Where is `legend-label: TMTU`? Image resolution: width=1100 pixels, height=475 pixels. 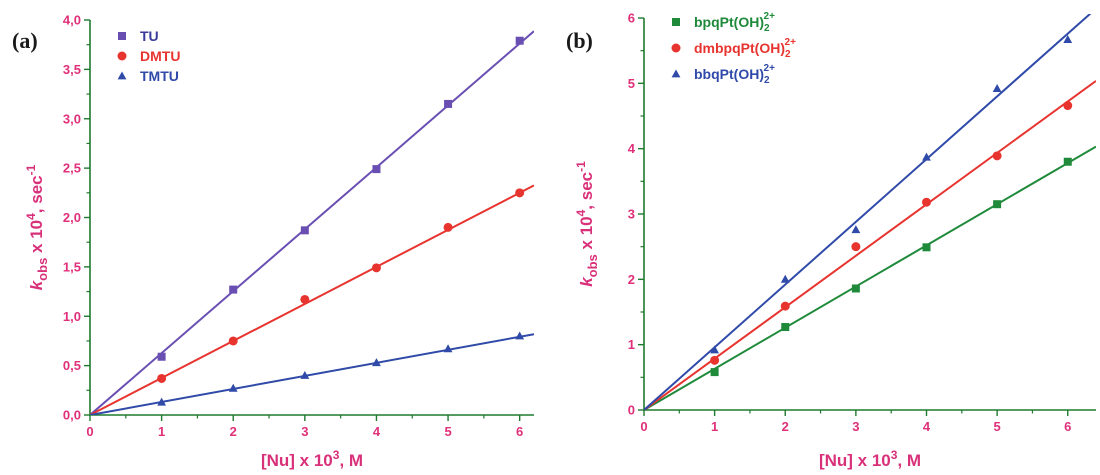 legend-label: TMTU is located at coordinates (159, 76).